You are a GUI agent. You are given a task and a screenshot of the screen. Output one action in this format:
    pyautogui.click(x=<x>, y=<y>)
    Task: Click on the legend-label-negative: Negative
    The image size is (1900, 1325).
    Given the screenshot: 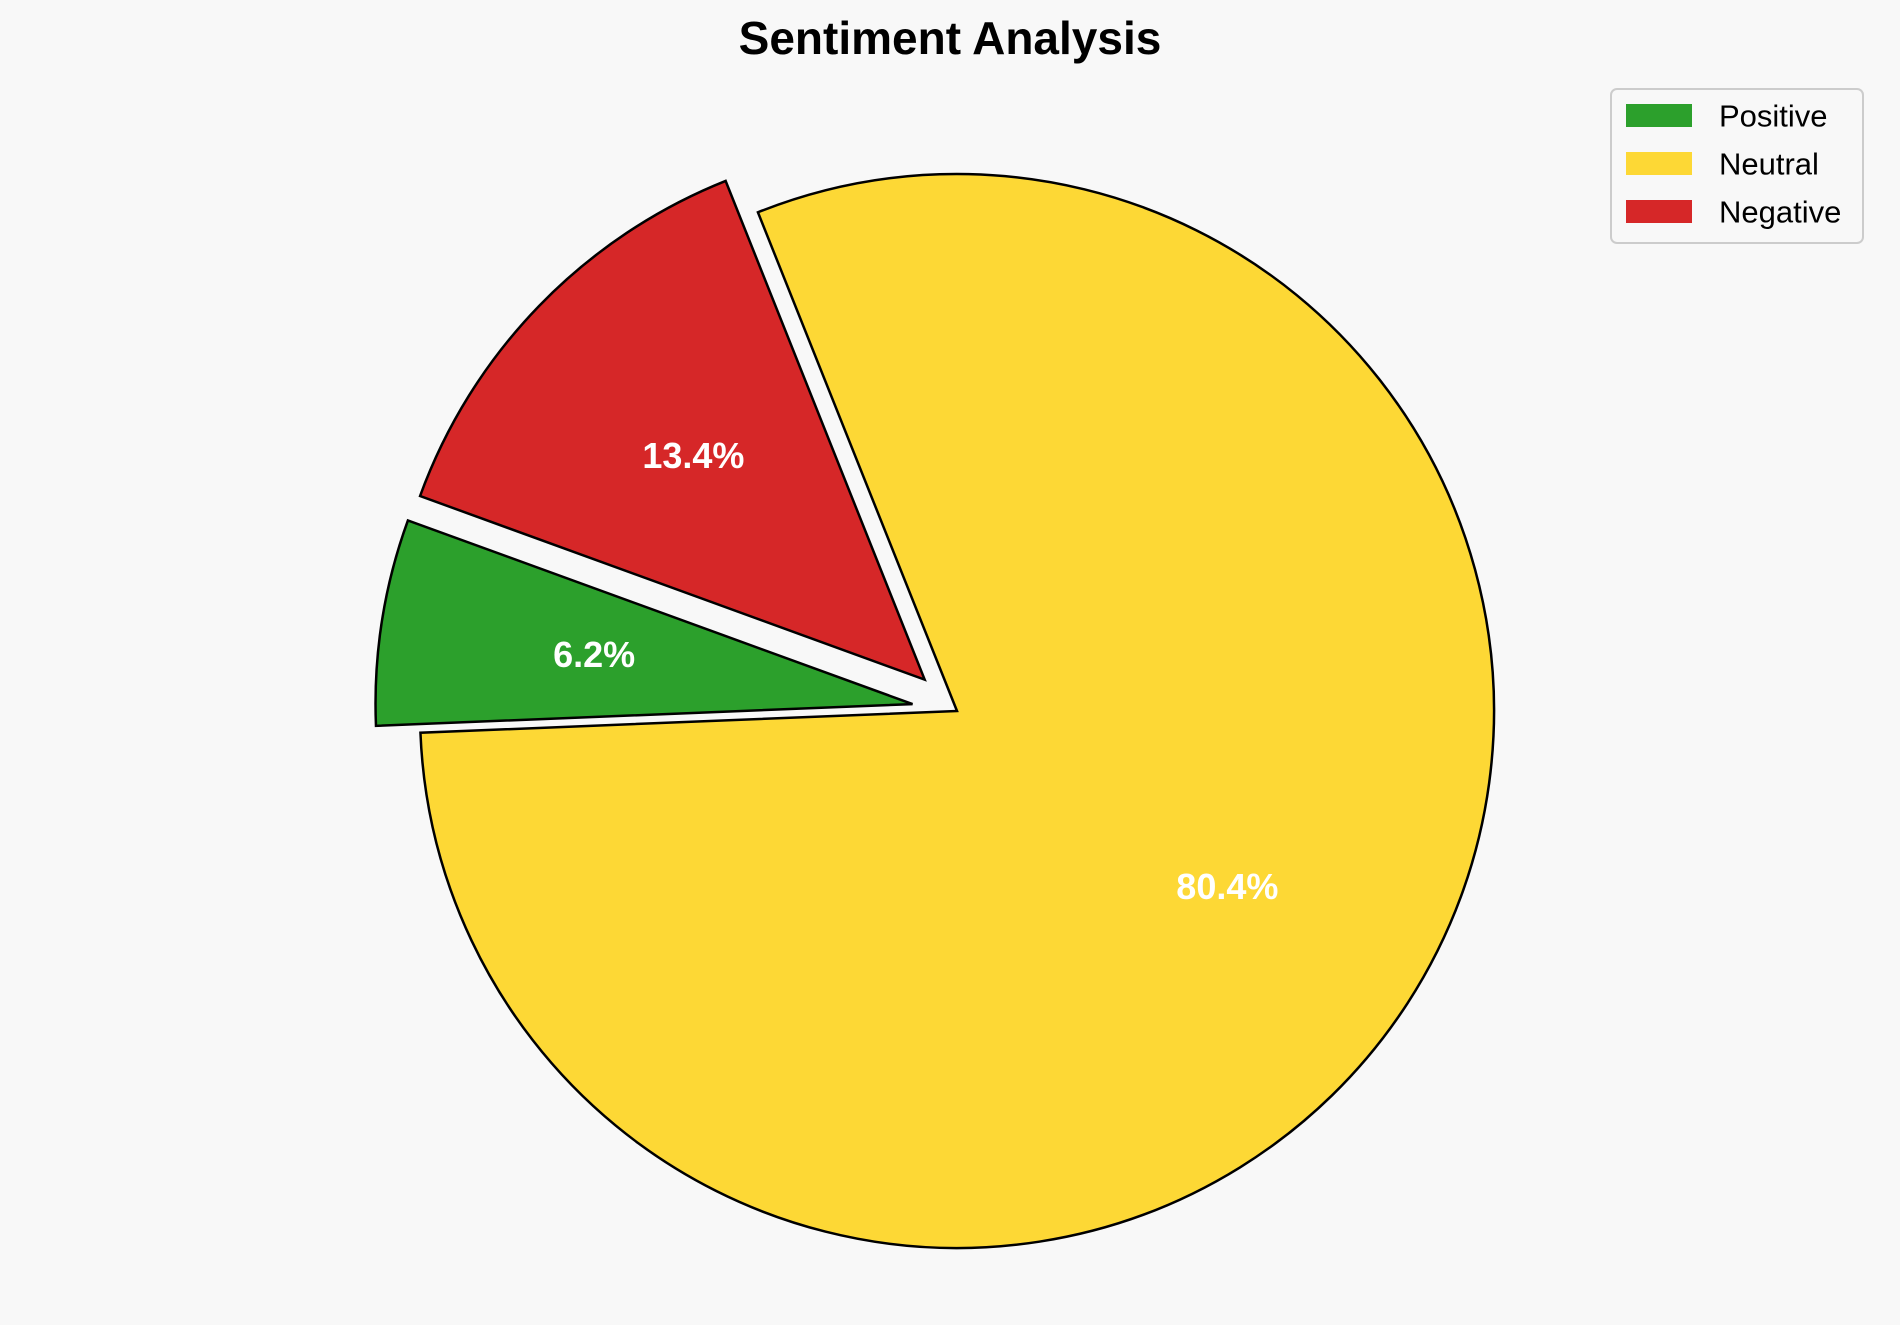 What is the action you would take?
    pyautogui.click(x=1780, y=212)
    